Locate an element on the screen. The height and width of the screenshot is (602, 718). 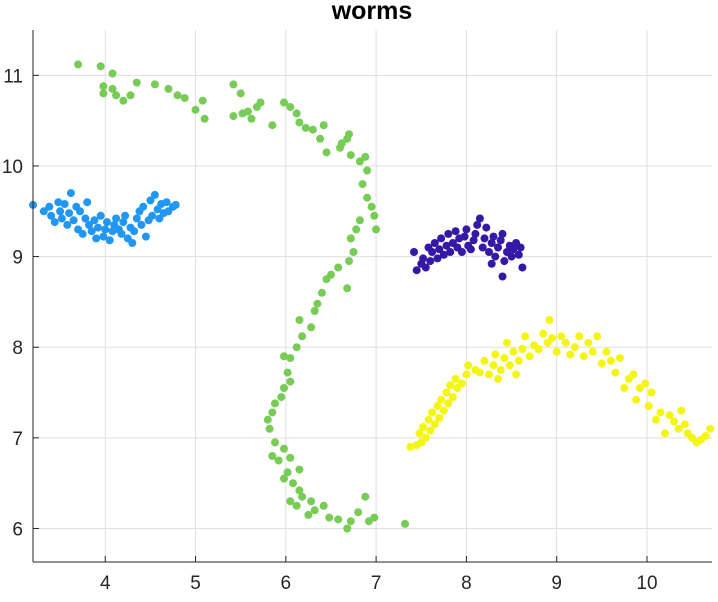
y-tick-label: 10 is located at coordinates (12, 167).